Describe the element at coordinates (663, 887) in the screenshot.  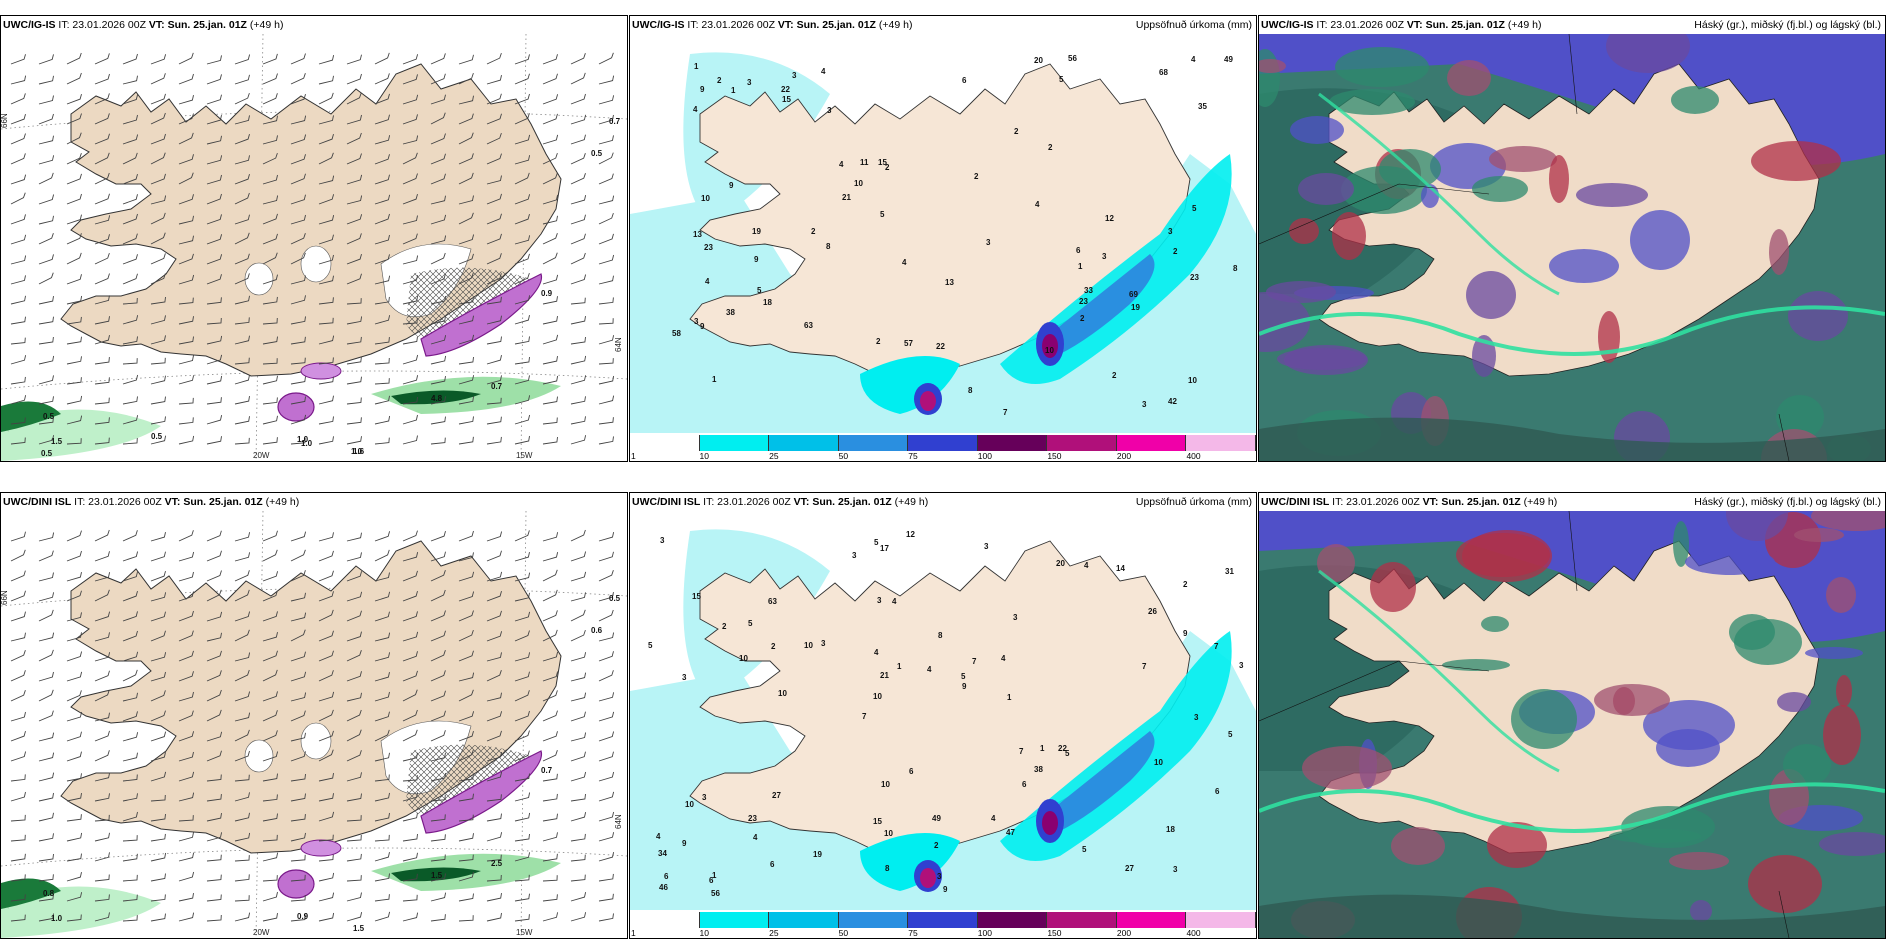
I see `precip-value-label: 46` at that location.